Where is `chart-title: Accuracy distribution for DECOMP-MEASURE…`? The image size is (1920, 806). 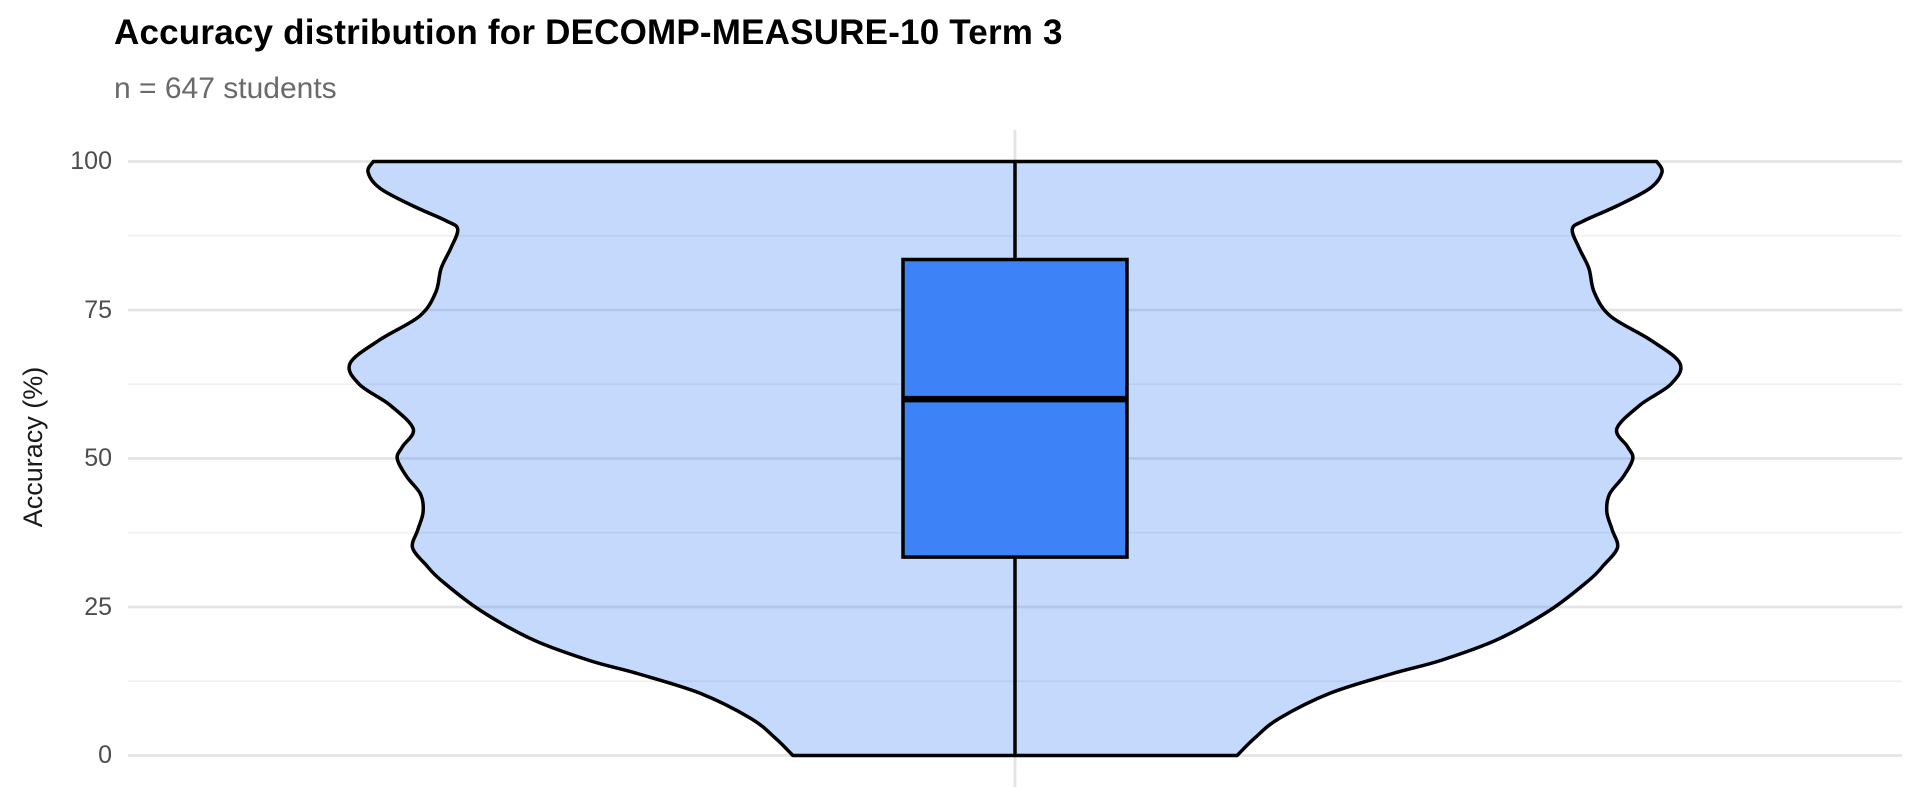
chart-title: Accuracy distribution for DECOMP-MEASURE… is located at coordinates (588, 32).